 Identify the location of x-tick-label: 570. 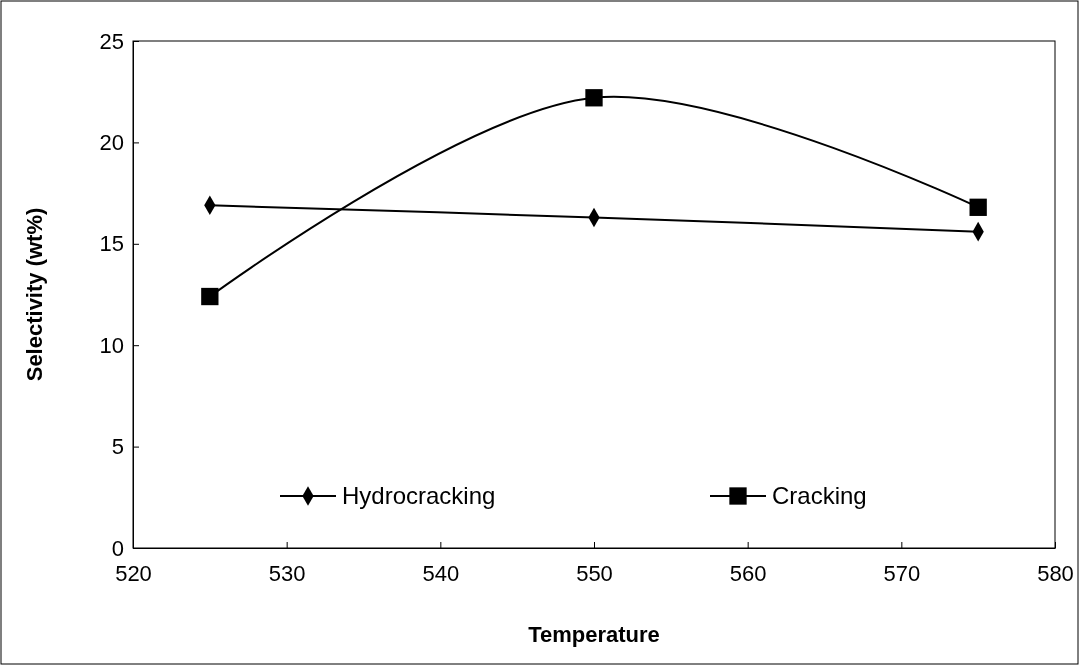
(902, 574).